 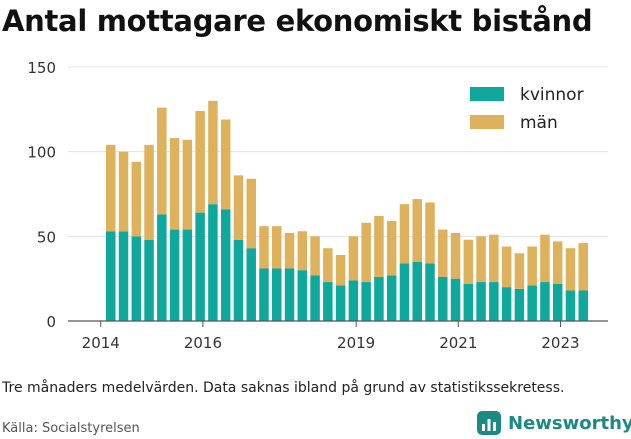 What do you see at coordinates (297, 21) in the screenshot?
I see `chart-title: Antal mottagare ekonomiskt bistånd` at bounding box center [297, 21].